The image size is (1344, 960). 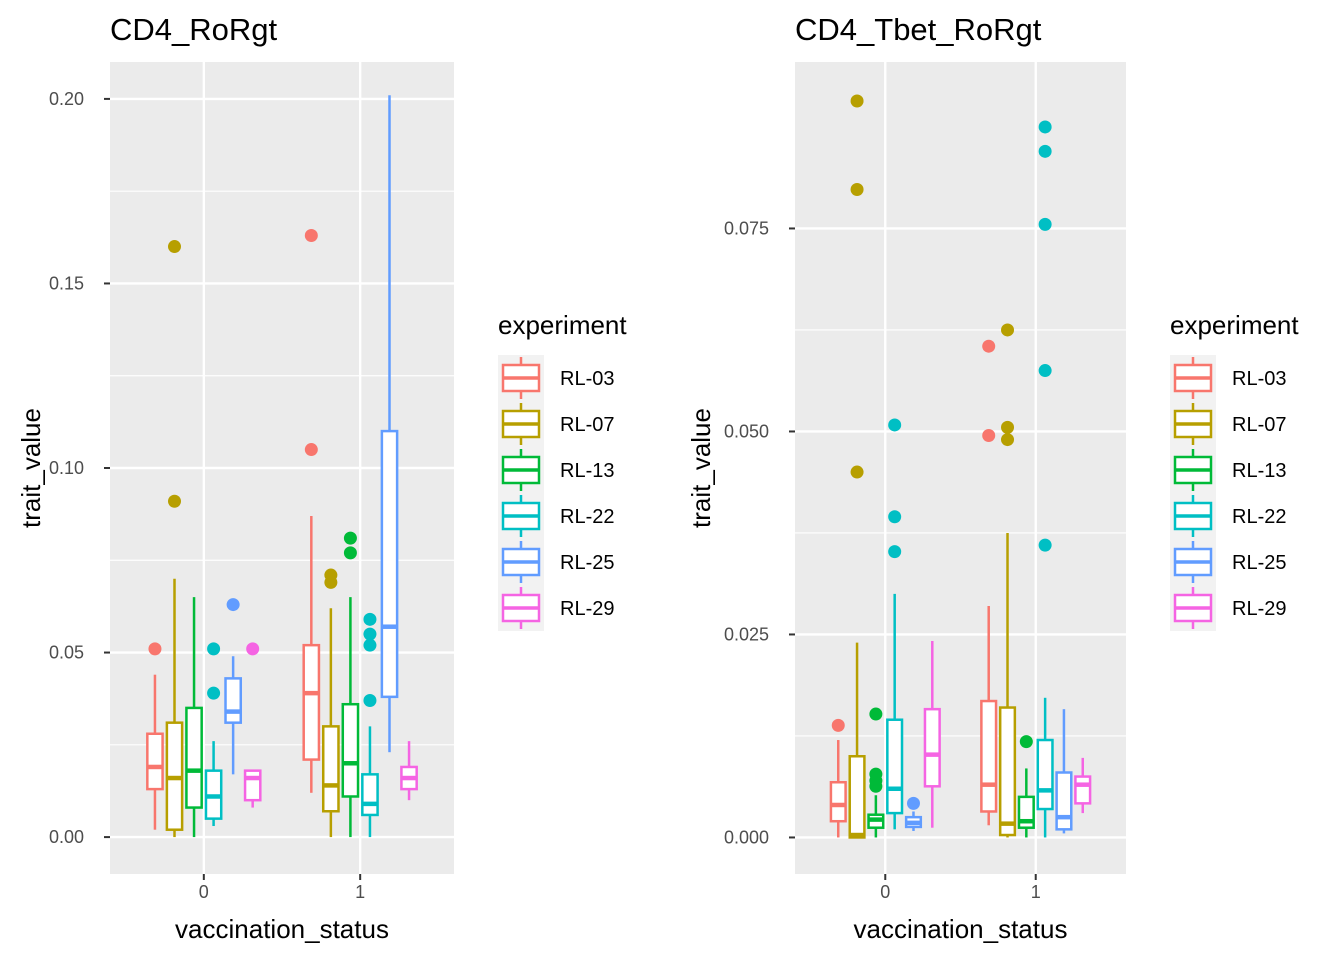 I want to click on y-tick-label: 0.00, so click(x=66, y=837).